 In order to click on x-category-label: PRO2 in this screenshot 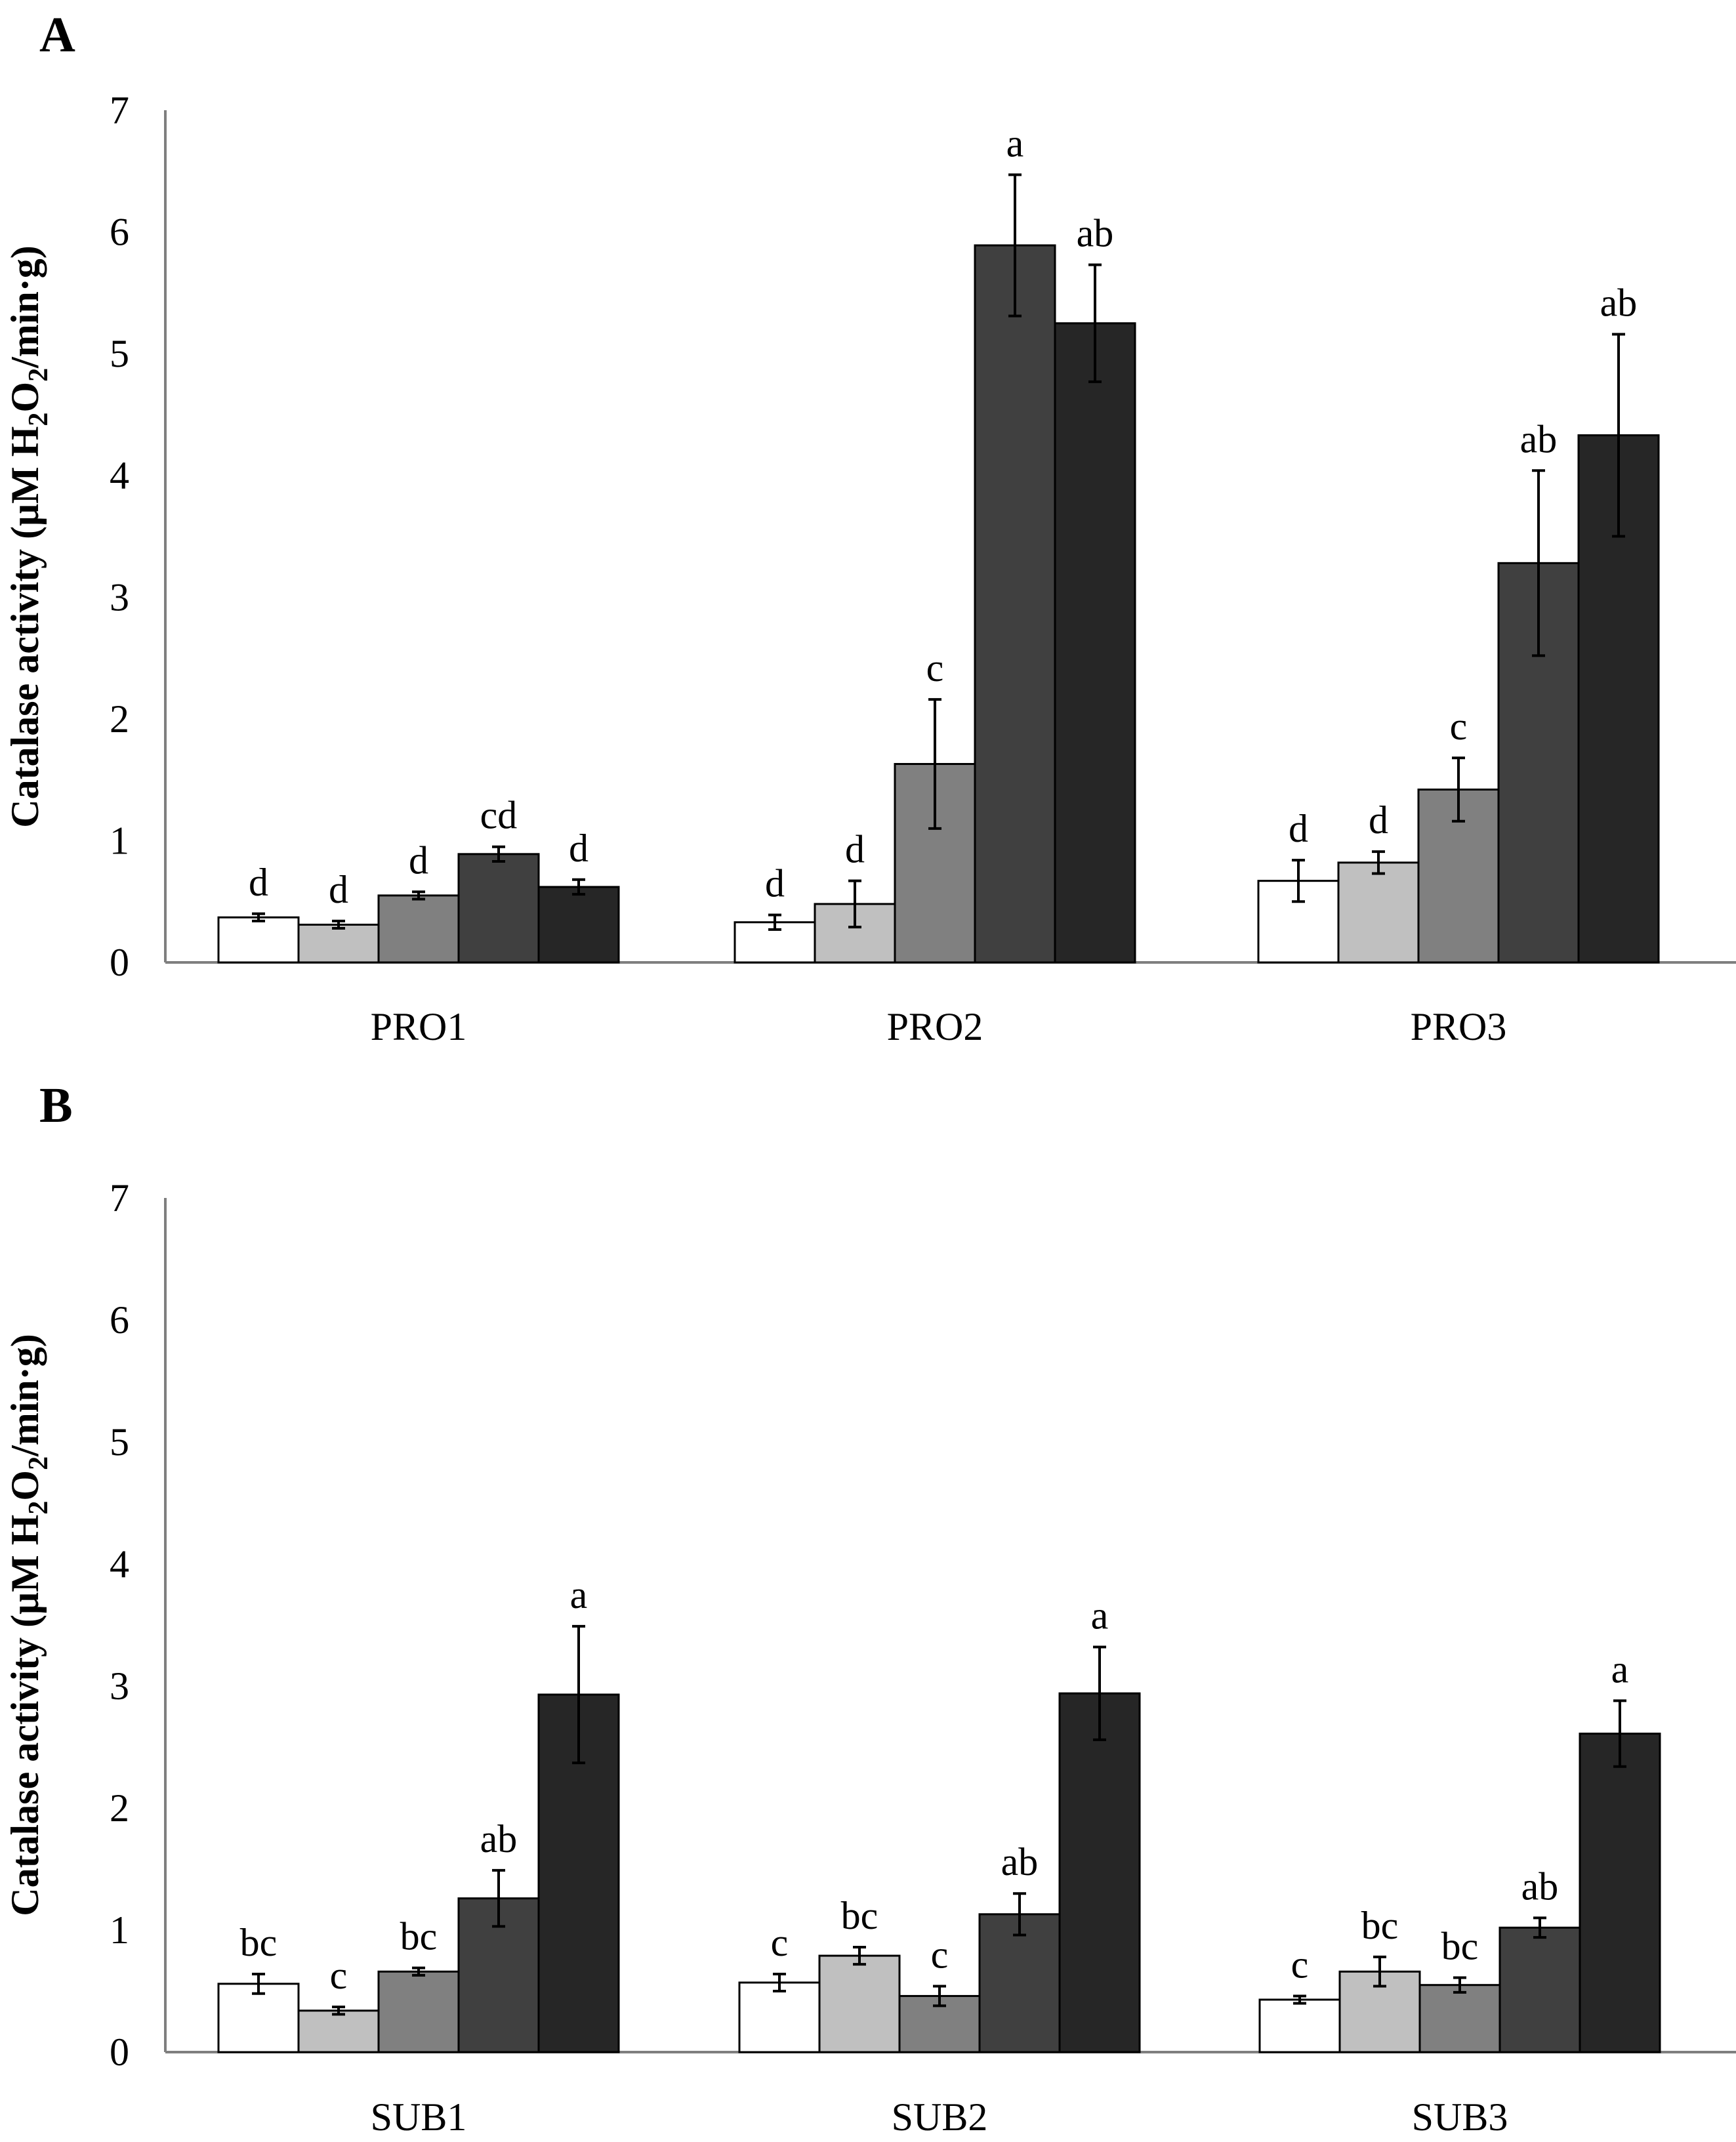, I will do `click(935, 1026)`.